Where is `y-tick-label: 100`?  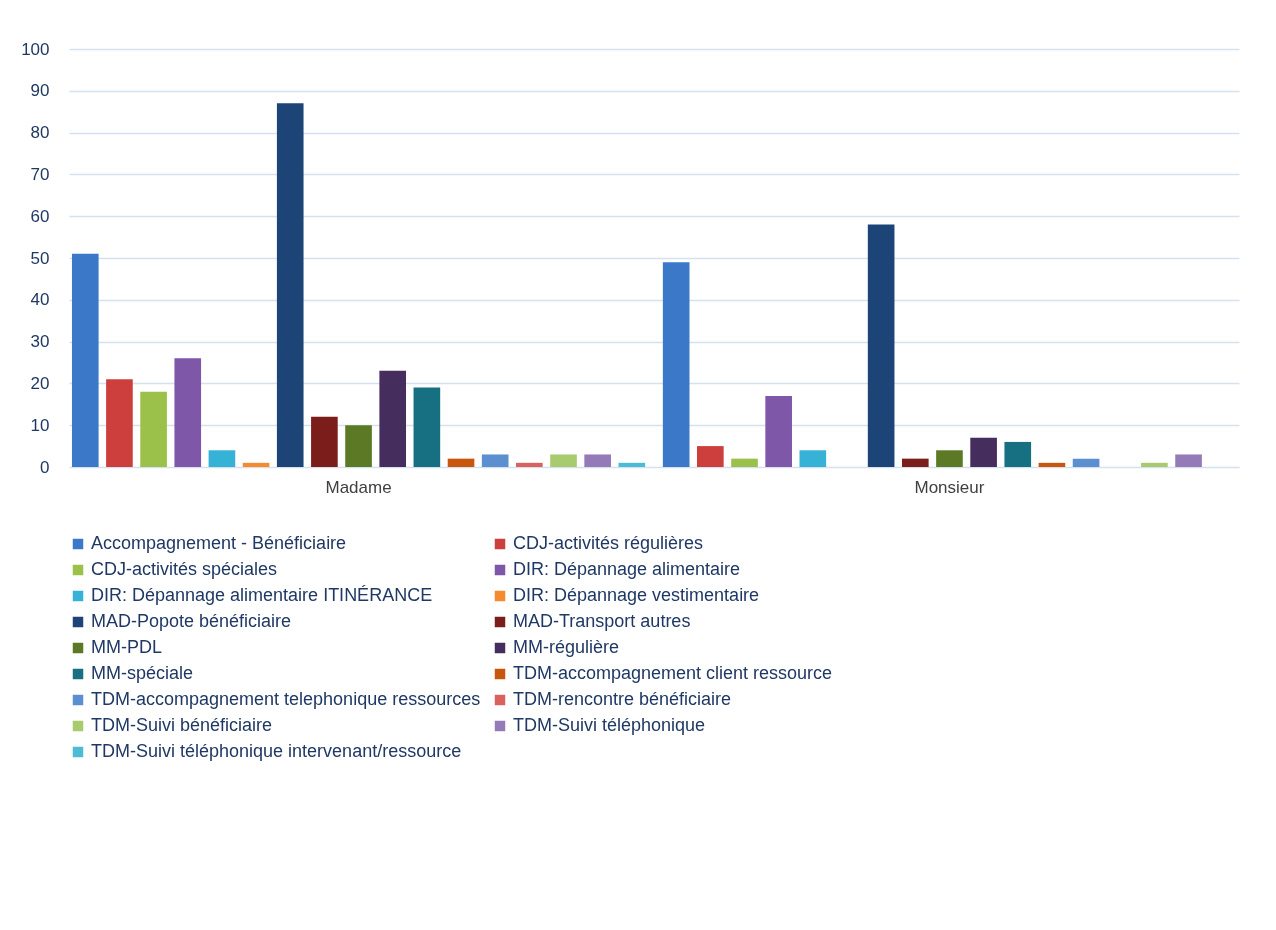 y-tick-label: 100 is located at coordinates (35, 49).